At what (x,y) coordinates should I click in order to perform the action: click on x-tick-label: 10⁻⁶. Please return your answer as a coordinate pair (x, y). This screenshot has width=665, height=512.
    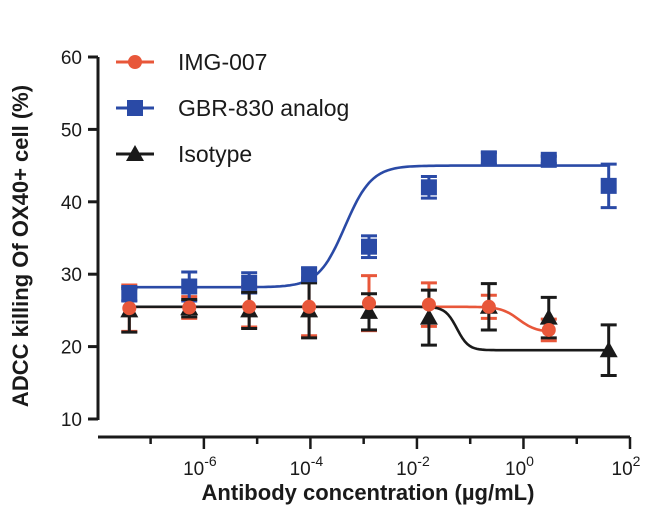
    Looking at the image, I should click on (200, 466).